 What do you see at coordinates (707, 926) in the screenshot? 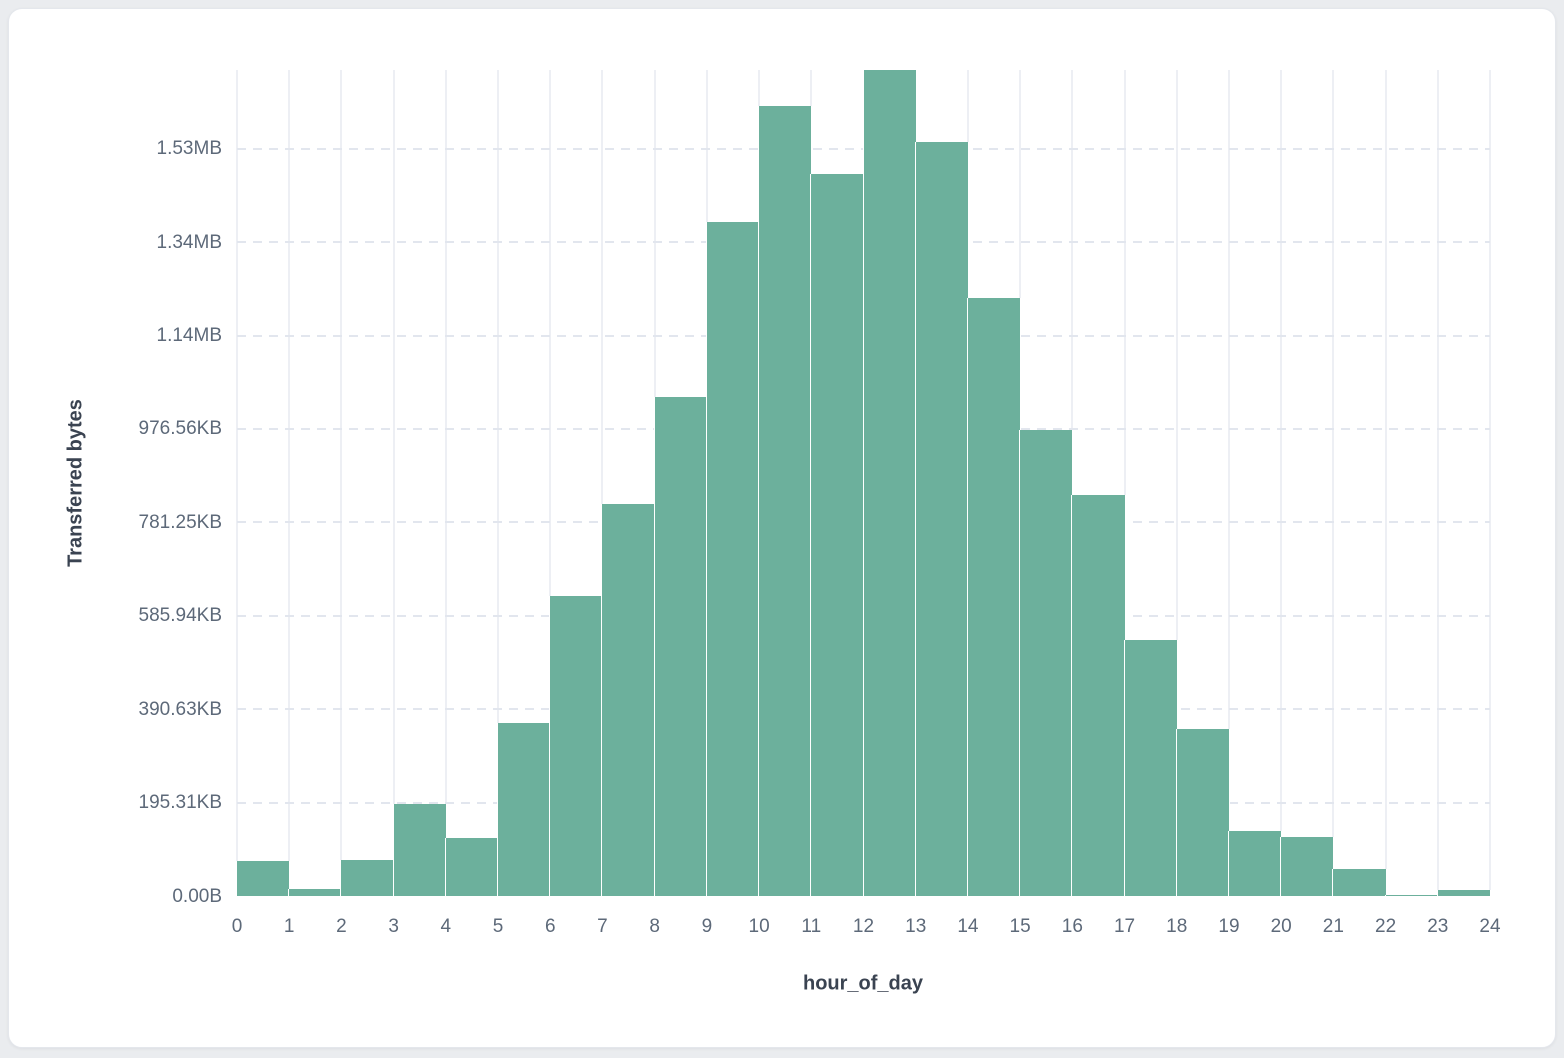
I see `x-axis-tick-label: 9` at bounding box center [707, 926].